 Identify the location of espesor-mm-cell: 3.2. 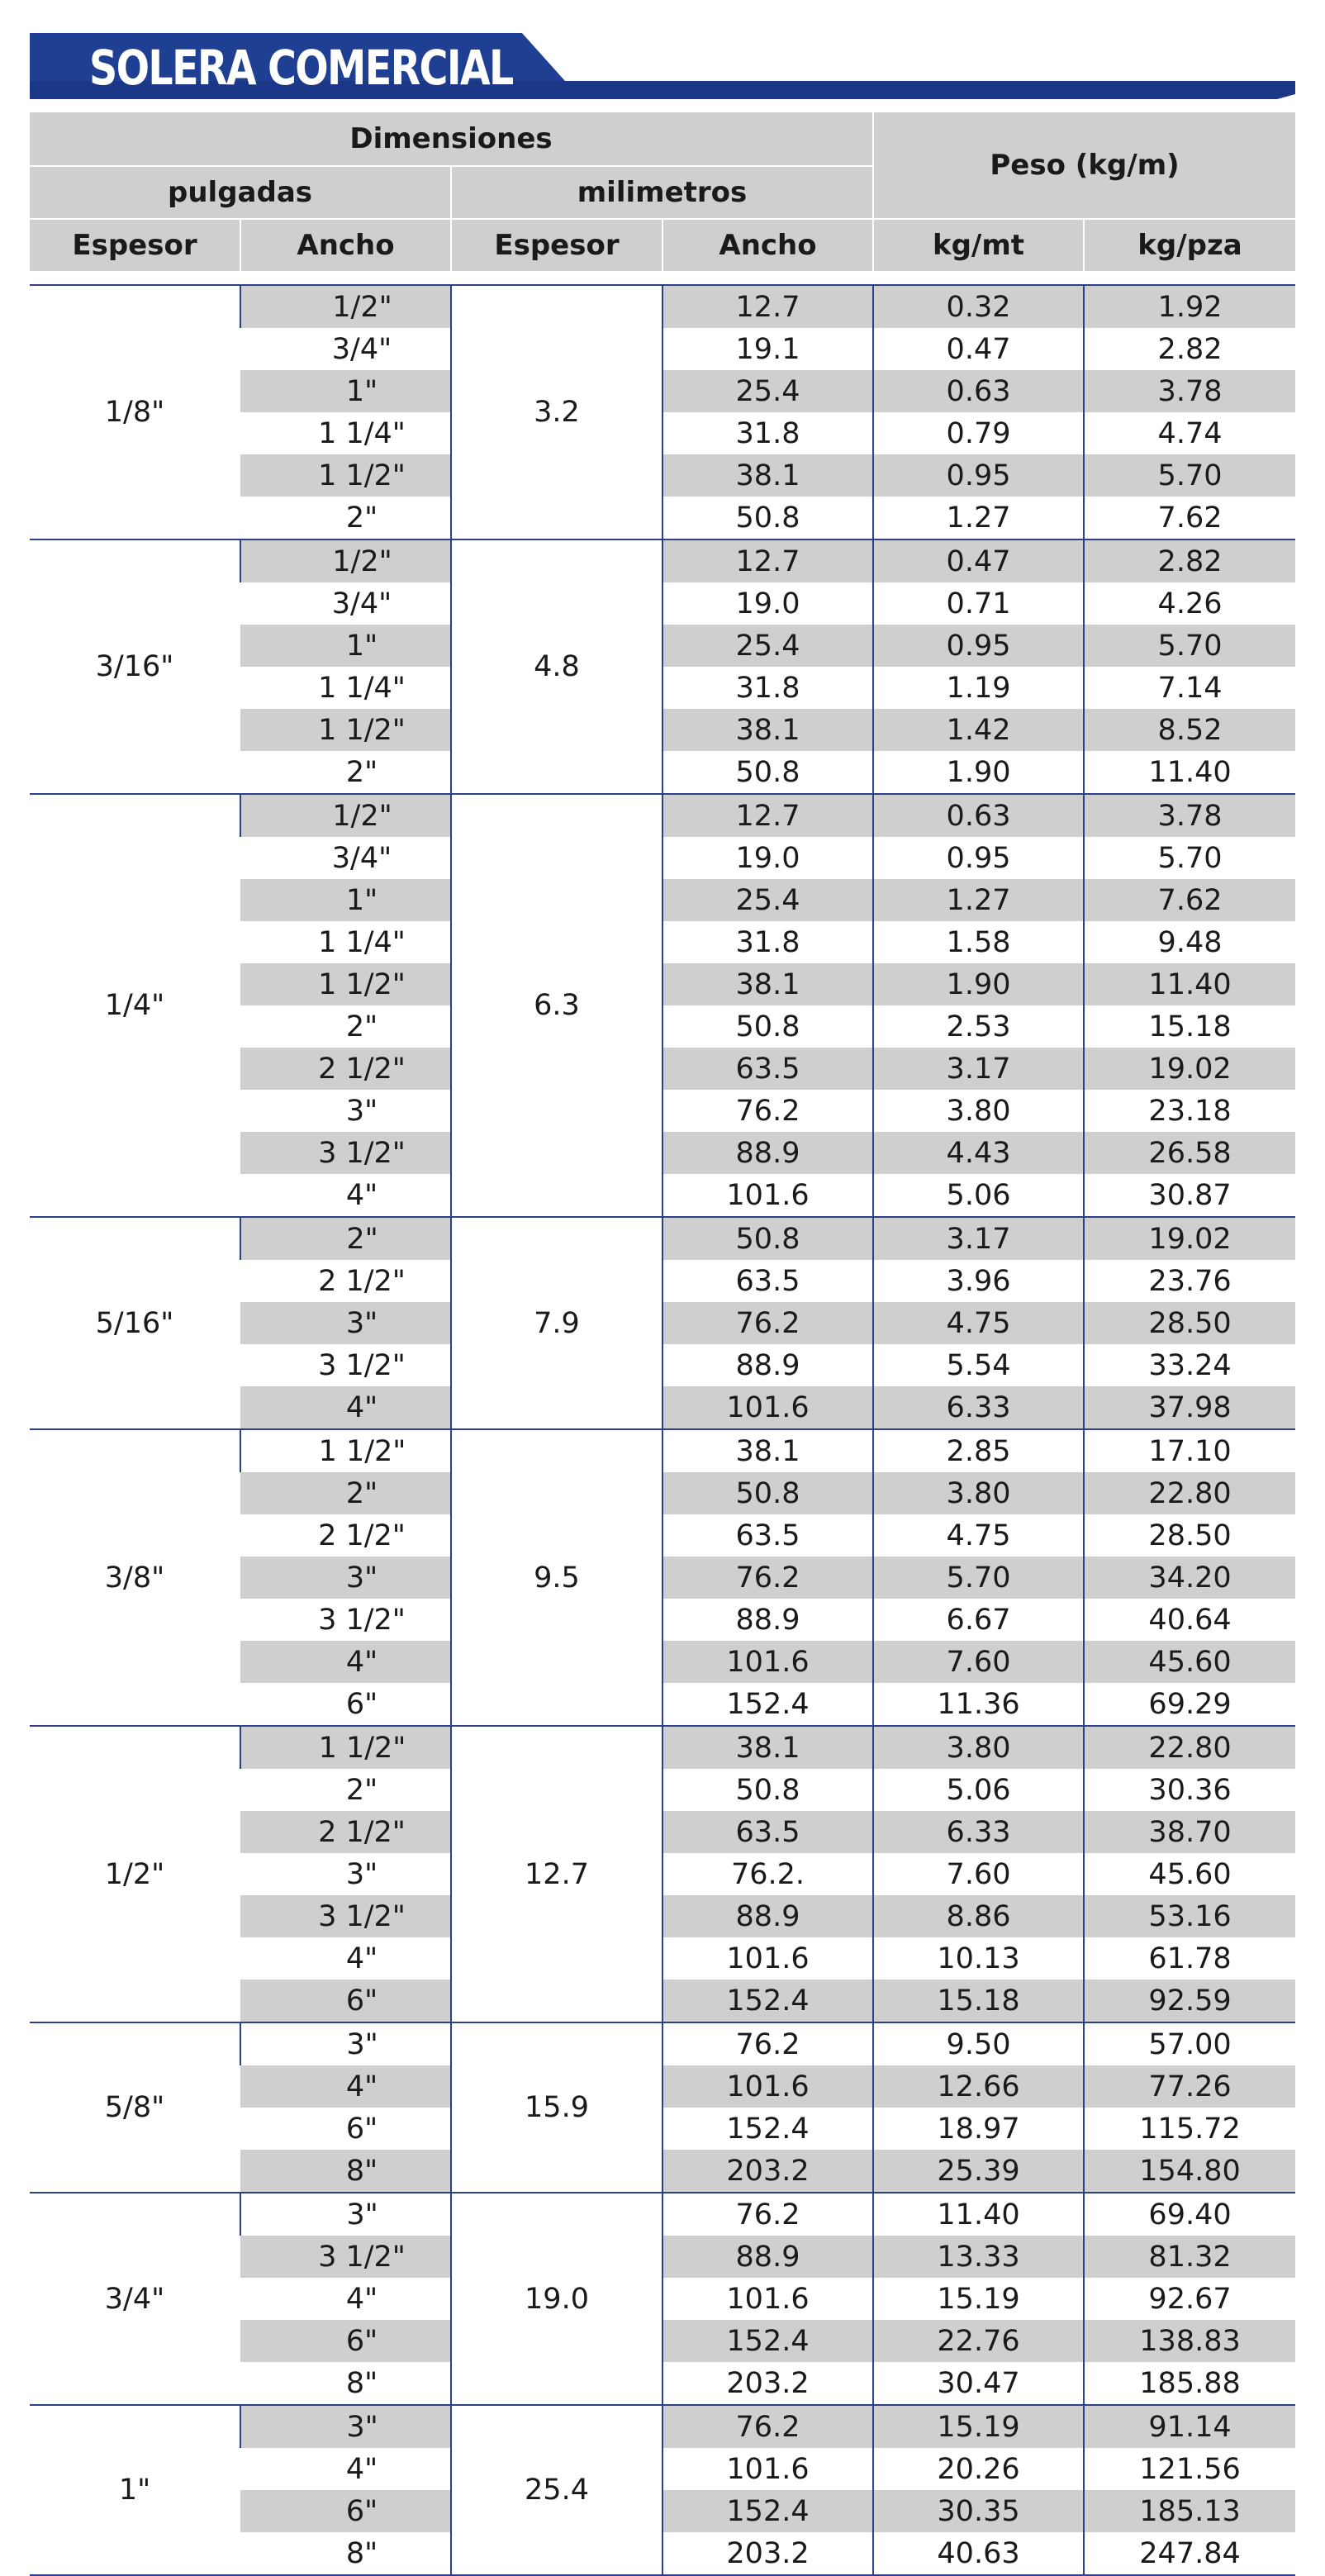
(556, 412).